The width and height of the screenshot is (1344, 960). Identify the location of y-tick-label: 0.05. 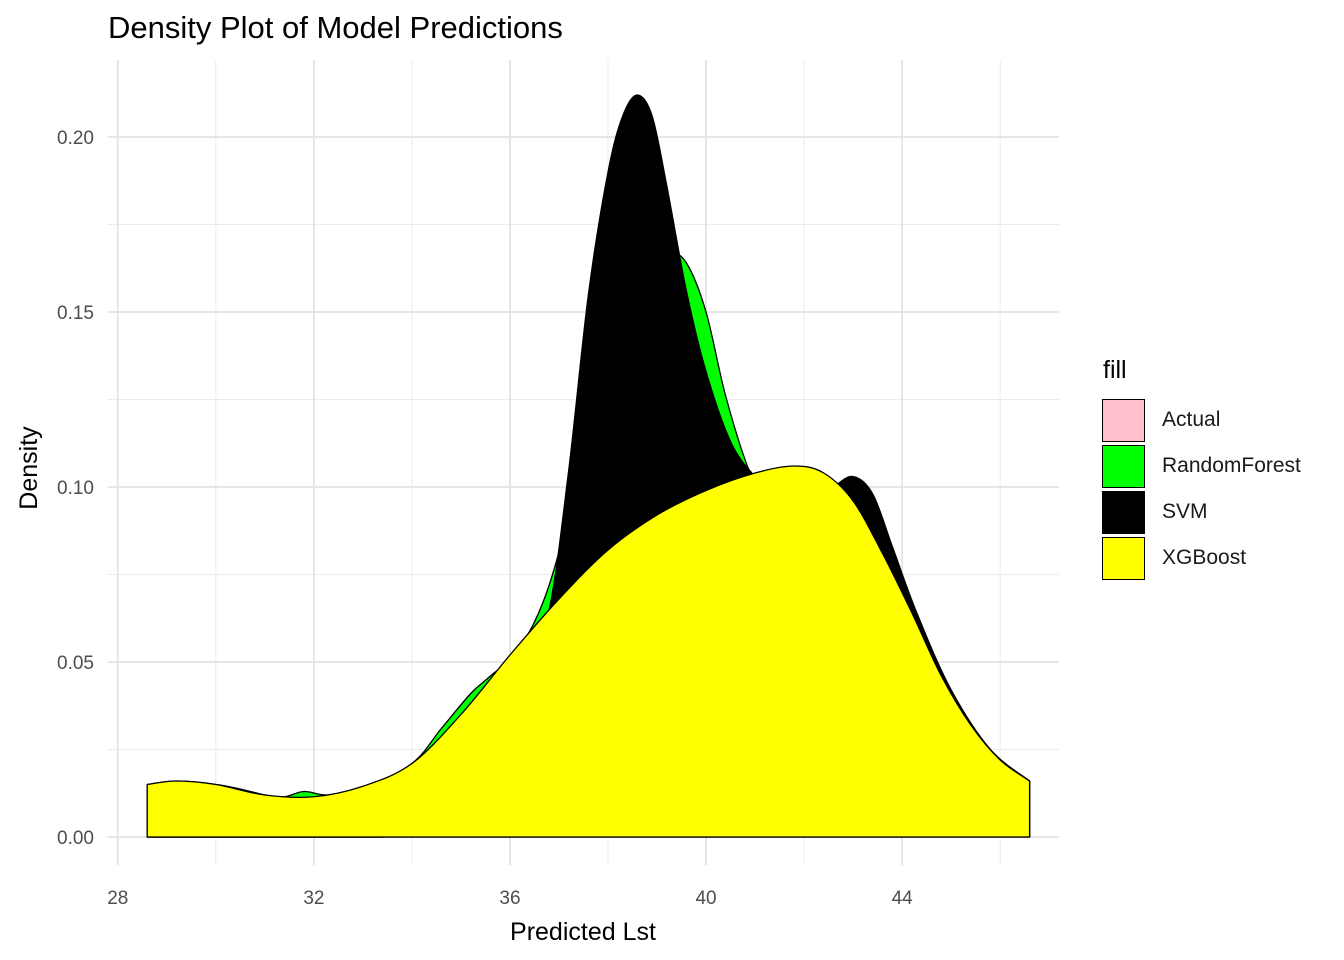
(75, 663).